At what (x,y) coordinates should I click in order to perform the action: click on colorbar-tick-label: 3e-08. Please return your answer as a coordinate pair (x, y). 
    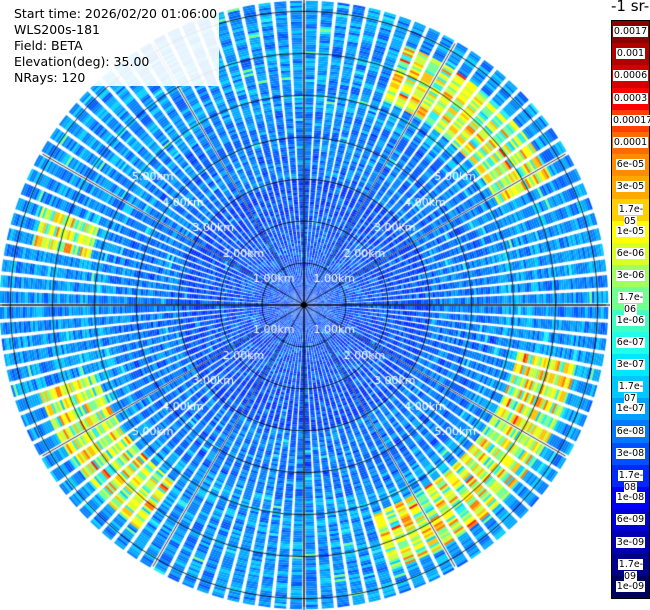
    Looking at the image, I should click on (630, 453).